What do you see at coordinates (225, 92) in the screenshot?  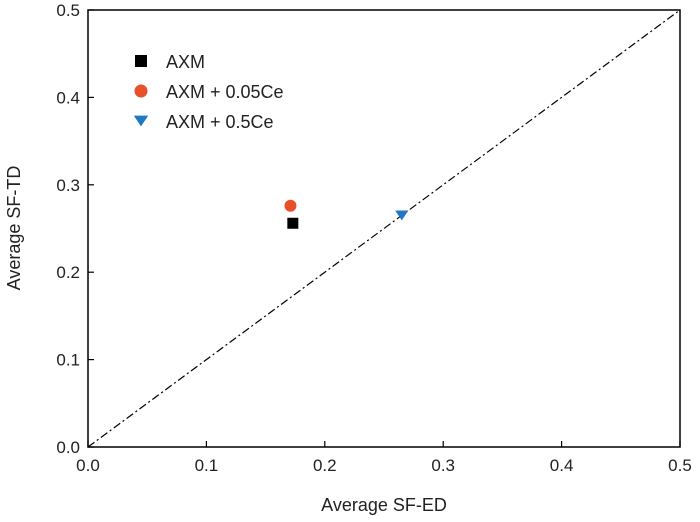 I see `legend-label: AXM + 0.05Ce` at bounding box center [225, 92].